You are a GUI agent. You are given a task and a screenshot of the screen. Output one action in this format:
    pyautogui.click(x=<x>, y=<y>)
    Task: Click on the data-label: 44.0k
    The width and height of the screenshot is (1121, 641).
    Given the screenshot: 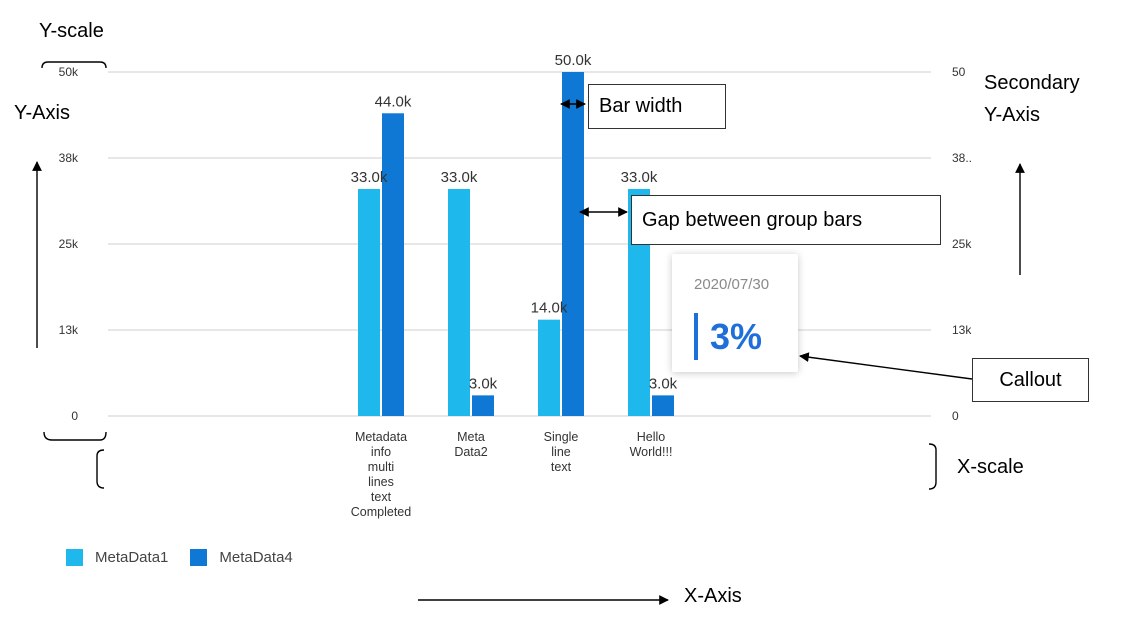 What is the action you would take?
    pyautogui.click(x=393, y=101)
    